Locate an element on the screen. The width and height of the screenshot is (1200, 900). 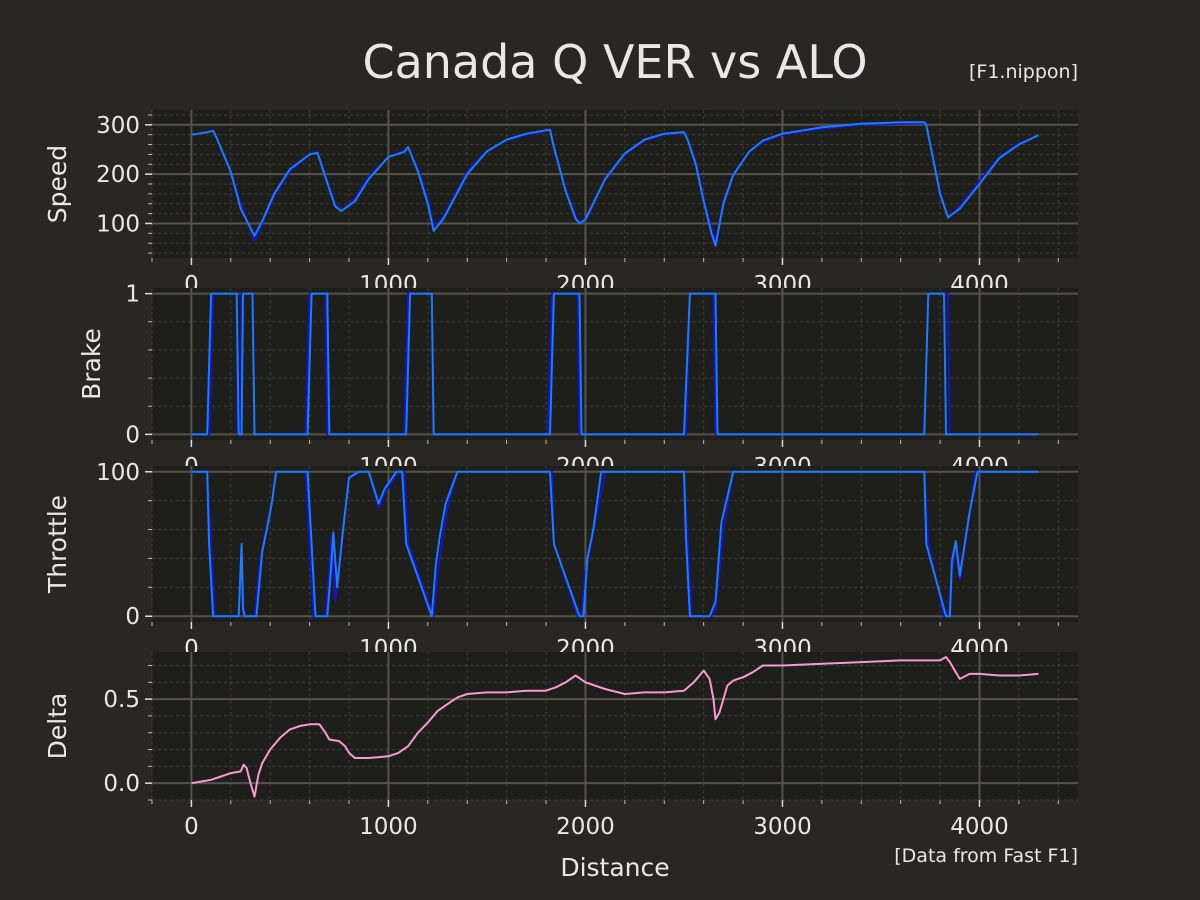
y-axis-label: Delta is located at coordinates (57, 726).